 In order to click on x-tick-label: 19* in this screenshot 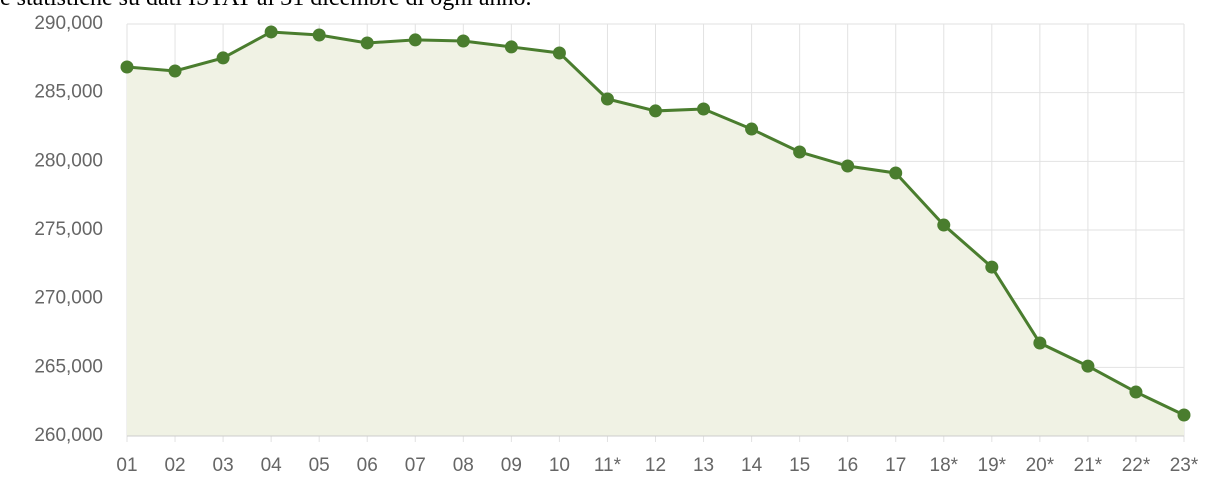, I will do `click(992, 465)`.